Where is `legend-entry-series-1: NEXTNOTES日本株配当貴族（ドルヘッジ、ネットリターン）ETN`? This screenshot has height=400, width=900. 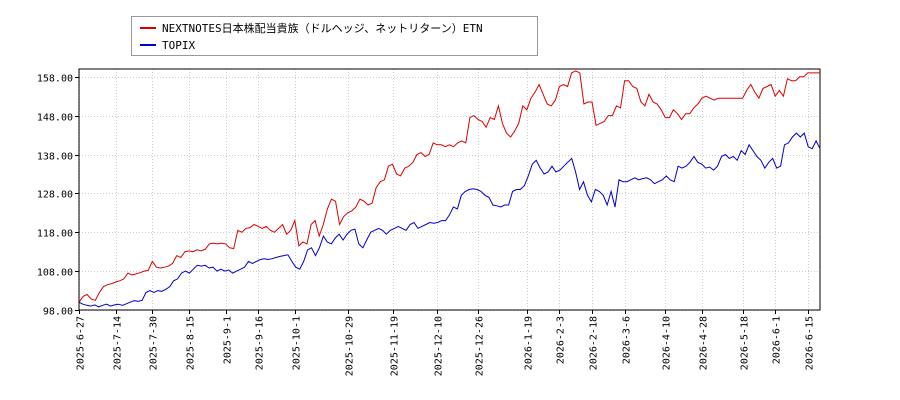 legend-entry-series-1: NEXTNOTES日本株配当貴族（ドルヘッジ、ネットリターン）ETN is located at coordinates (311, 28).